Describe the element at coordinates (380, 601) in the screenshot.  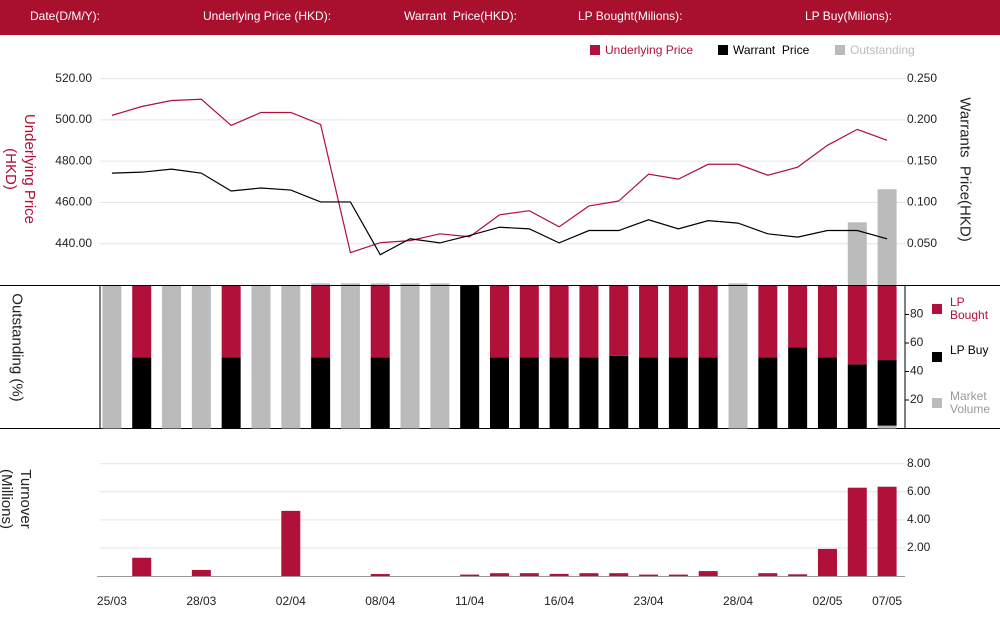
I see `x-tick-label: 08/04` at that location.